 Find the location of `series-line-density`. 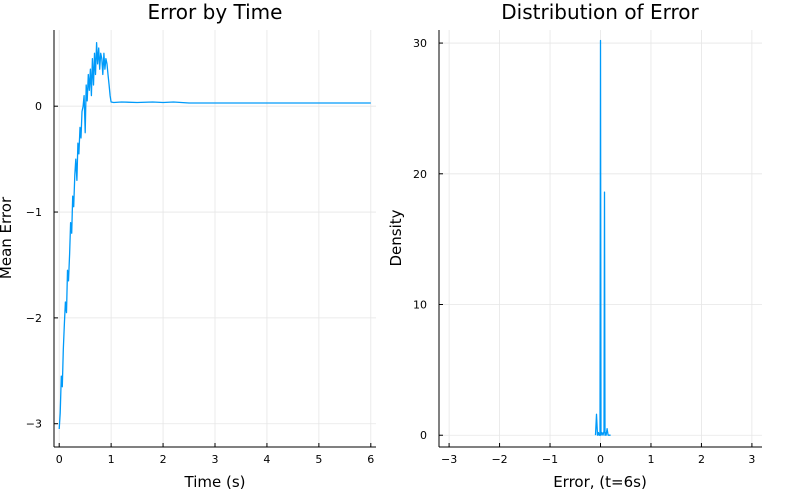

series-line-density is located at coordinates (602, 237).